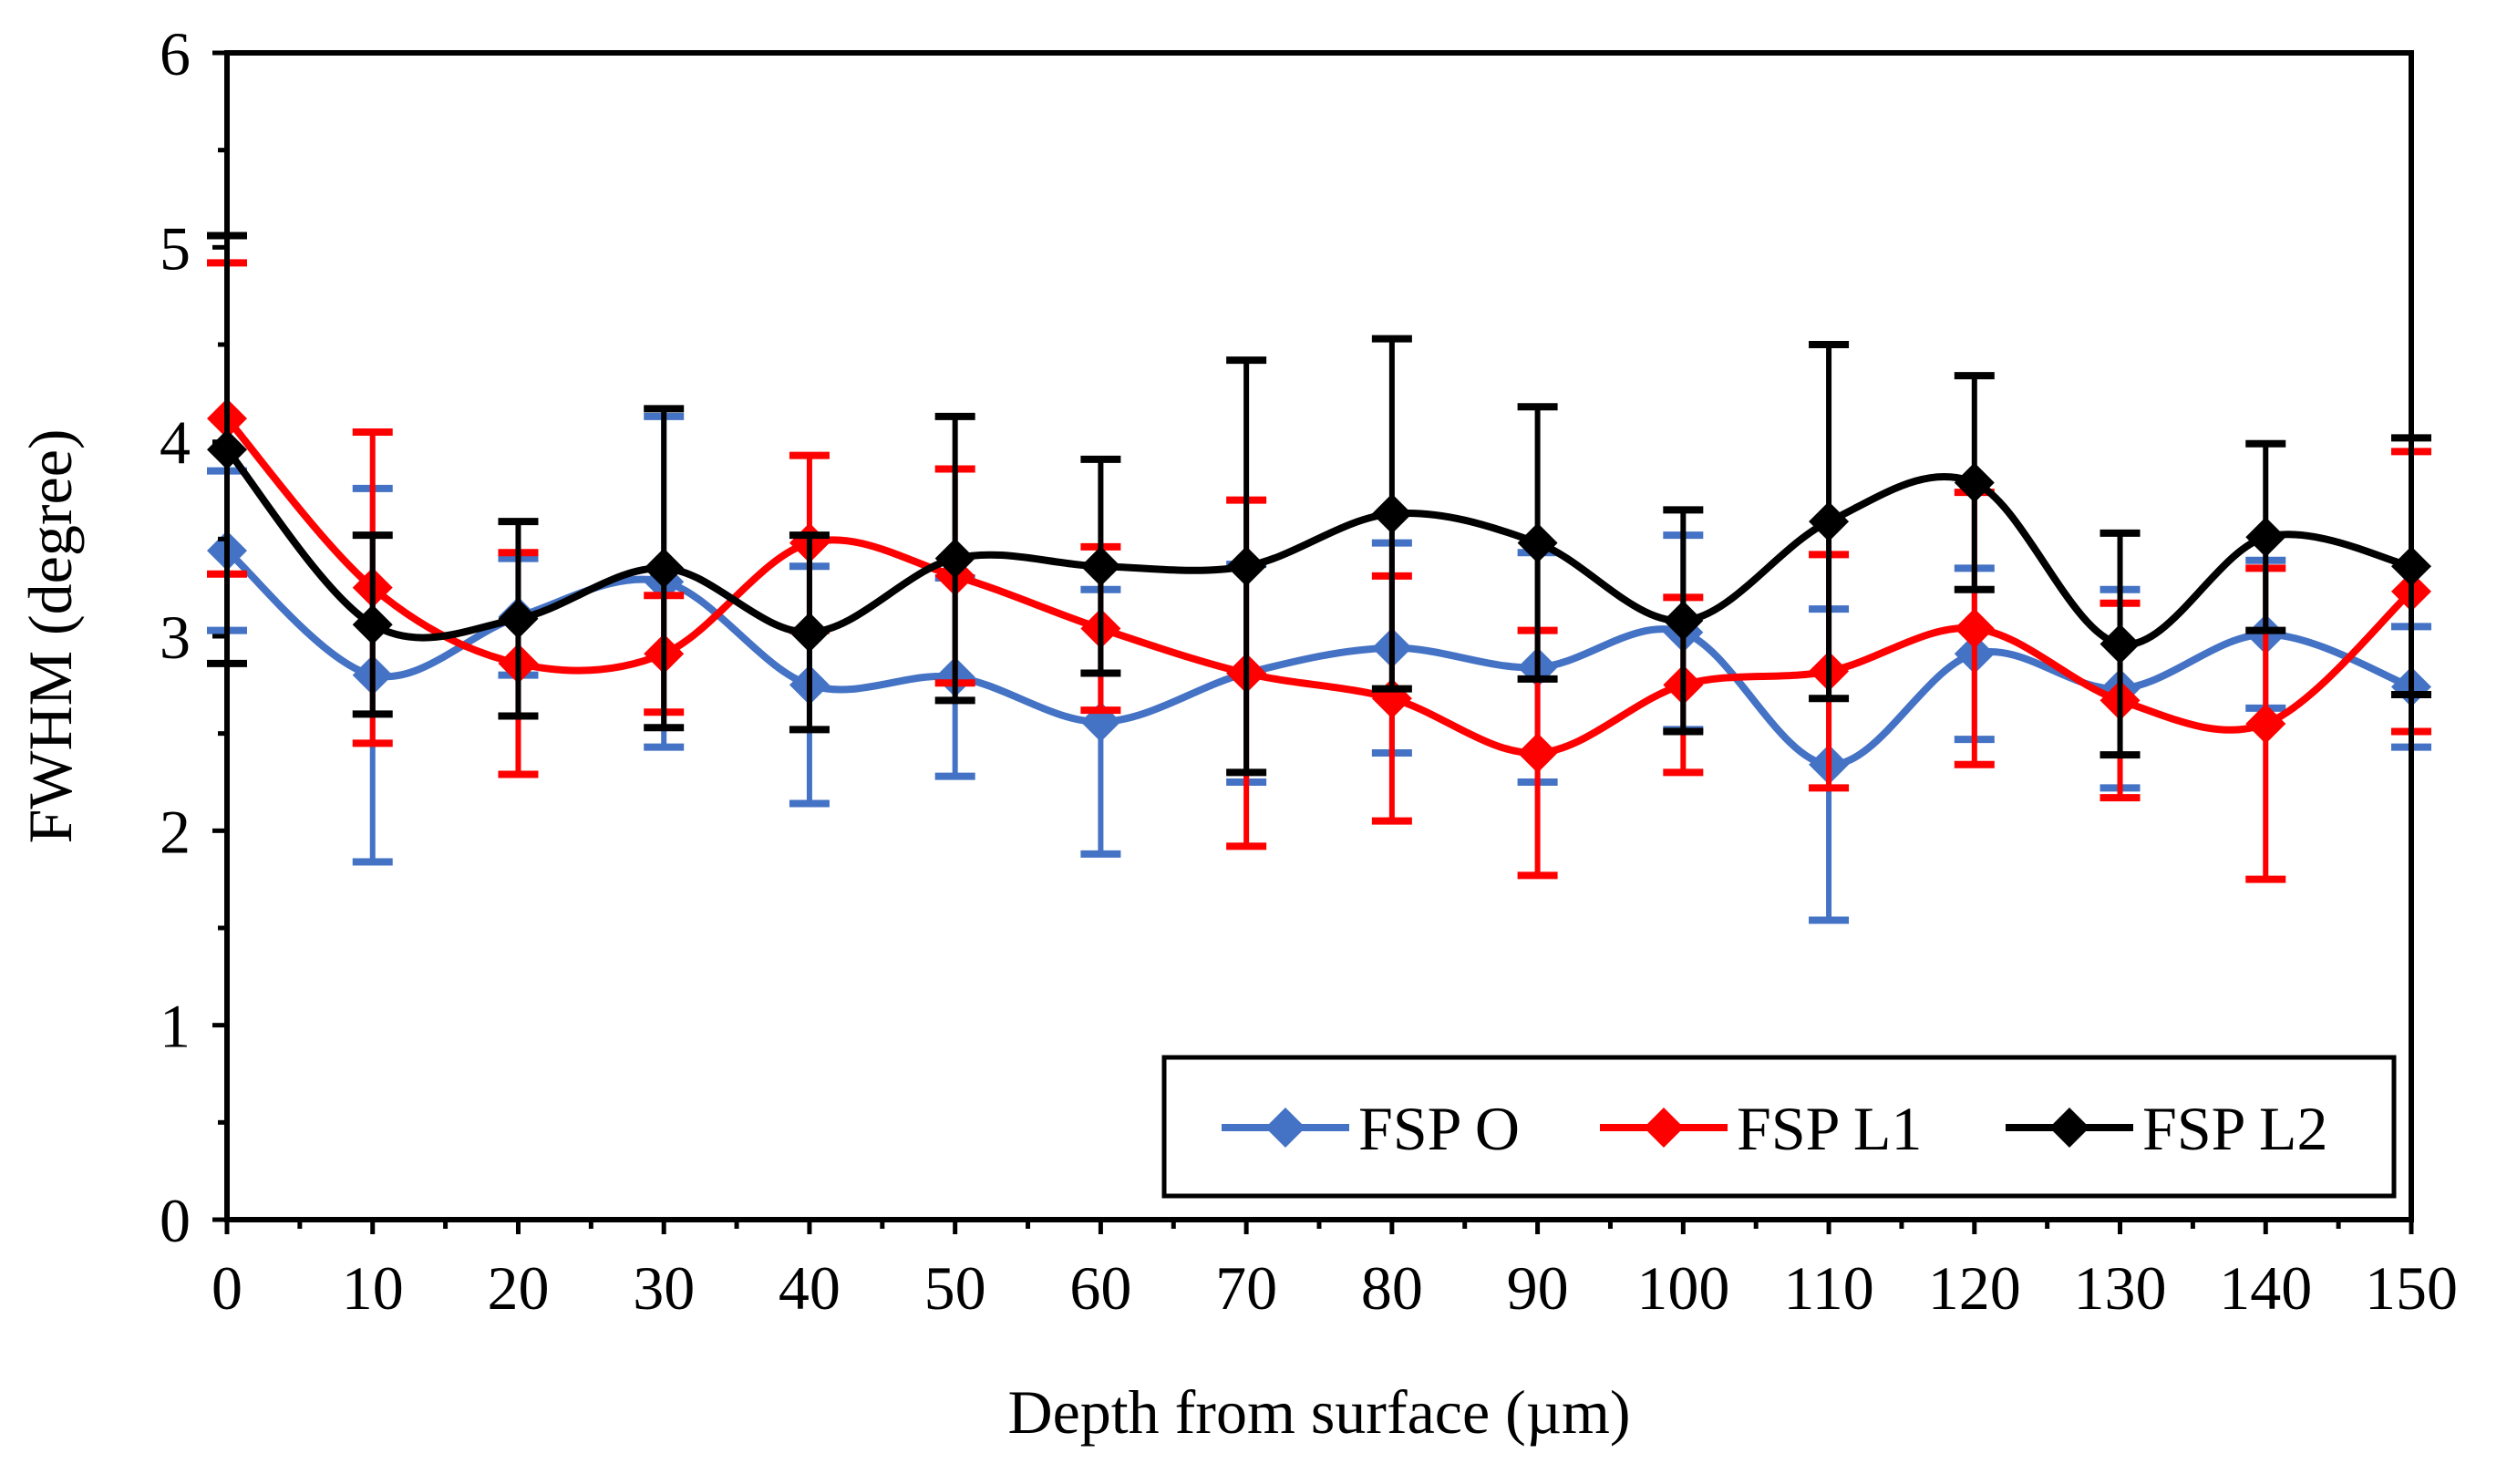  What do you see at coordinates (1439, 1128) in the screenshot?
I see `legend-label: FSP O` at bounding box center [1439, 1128].